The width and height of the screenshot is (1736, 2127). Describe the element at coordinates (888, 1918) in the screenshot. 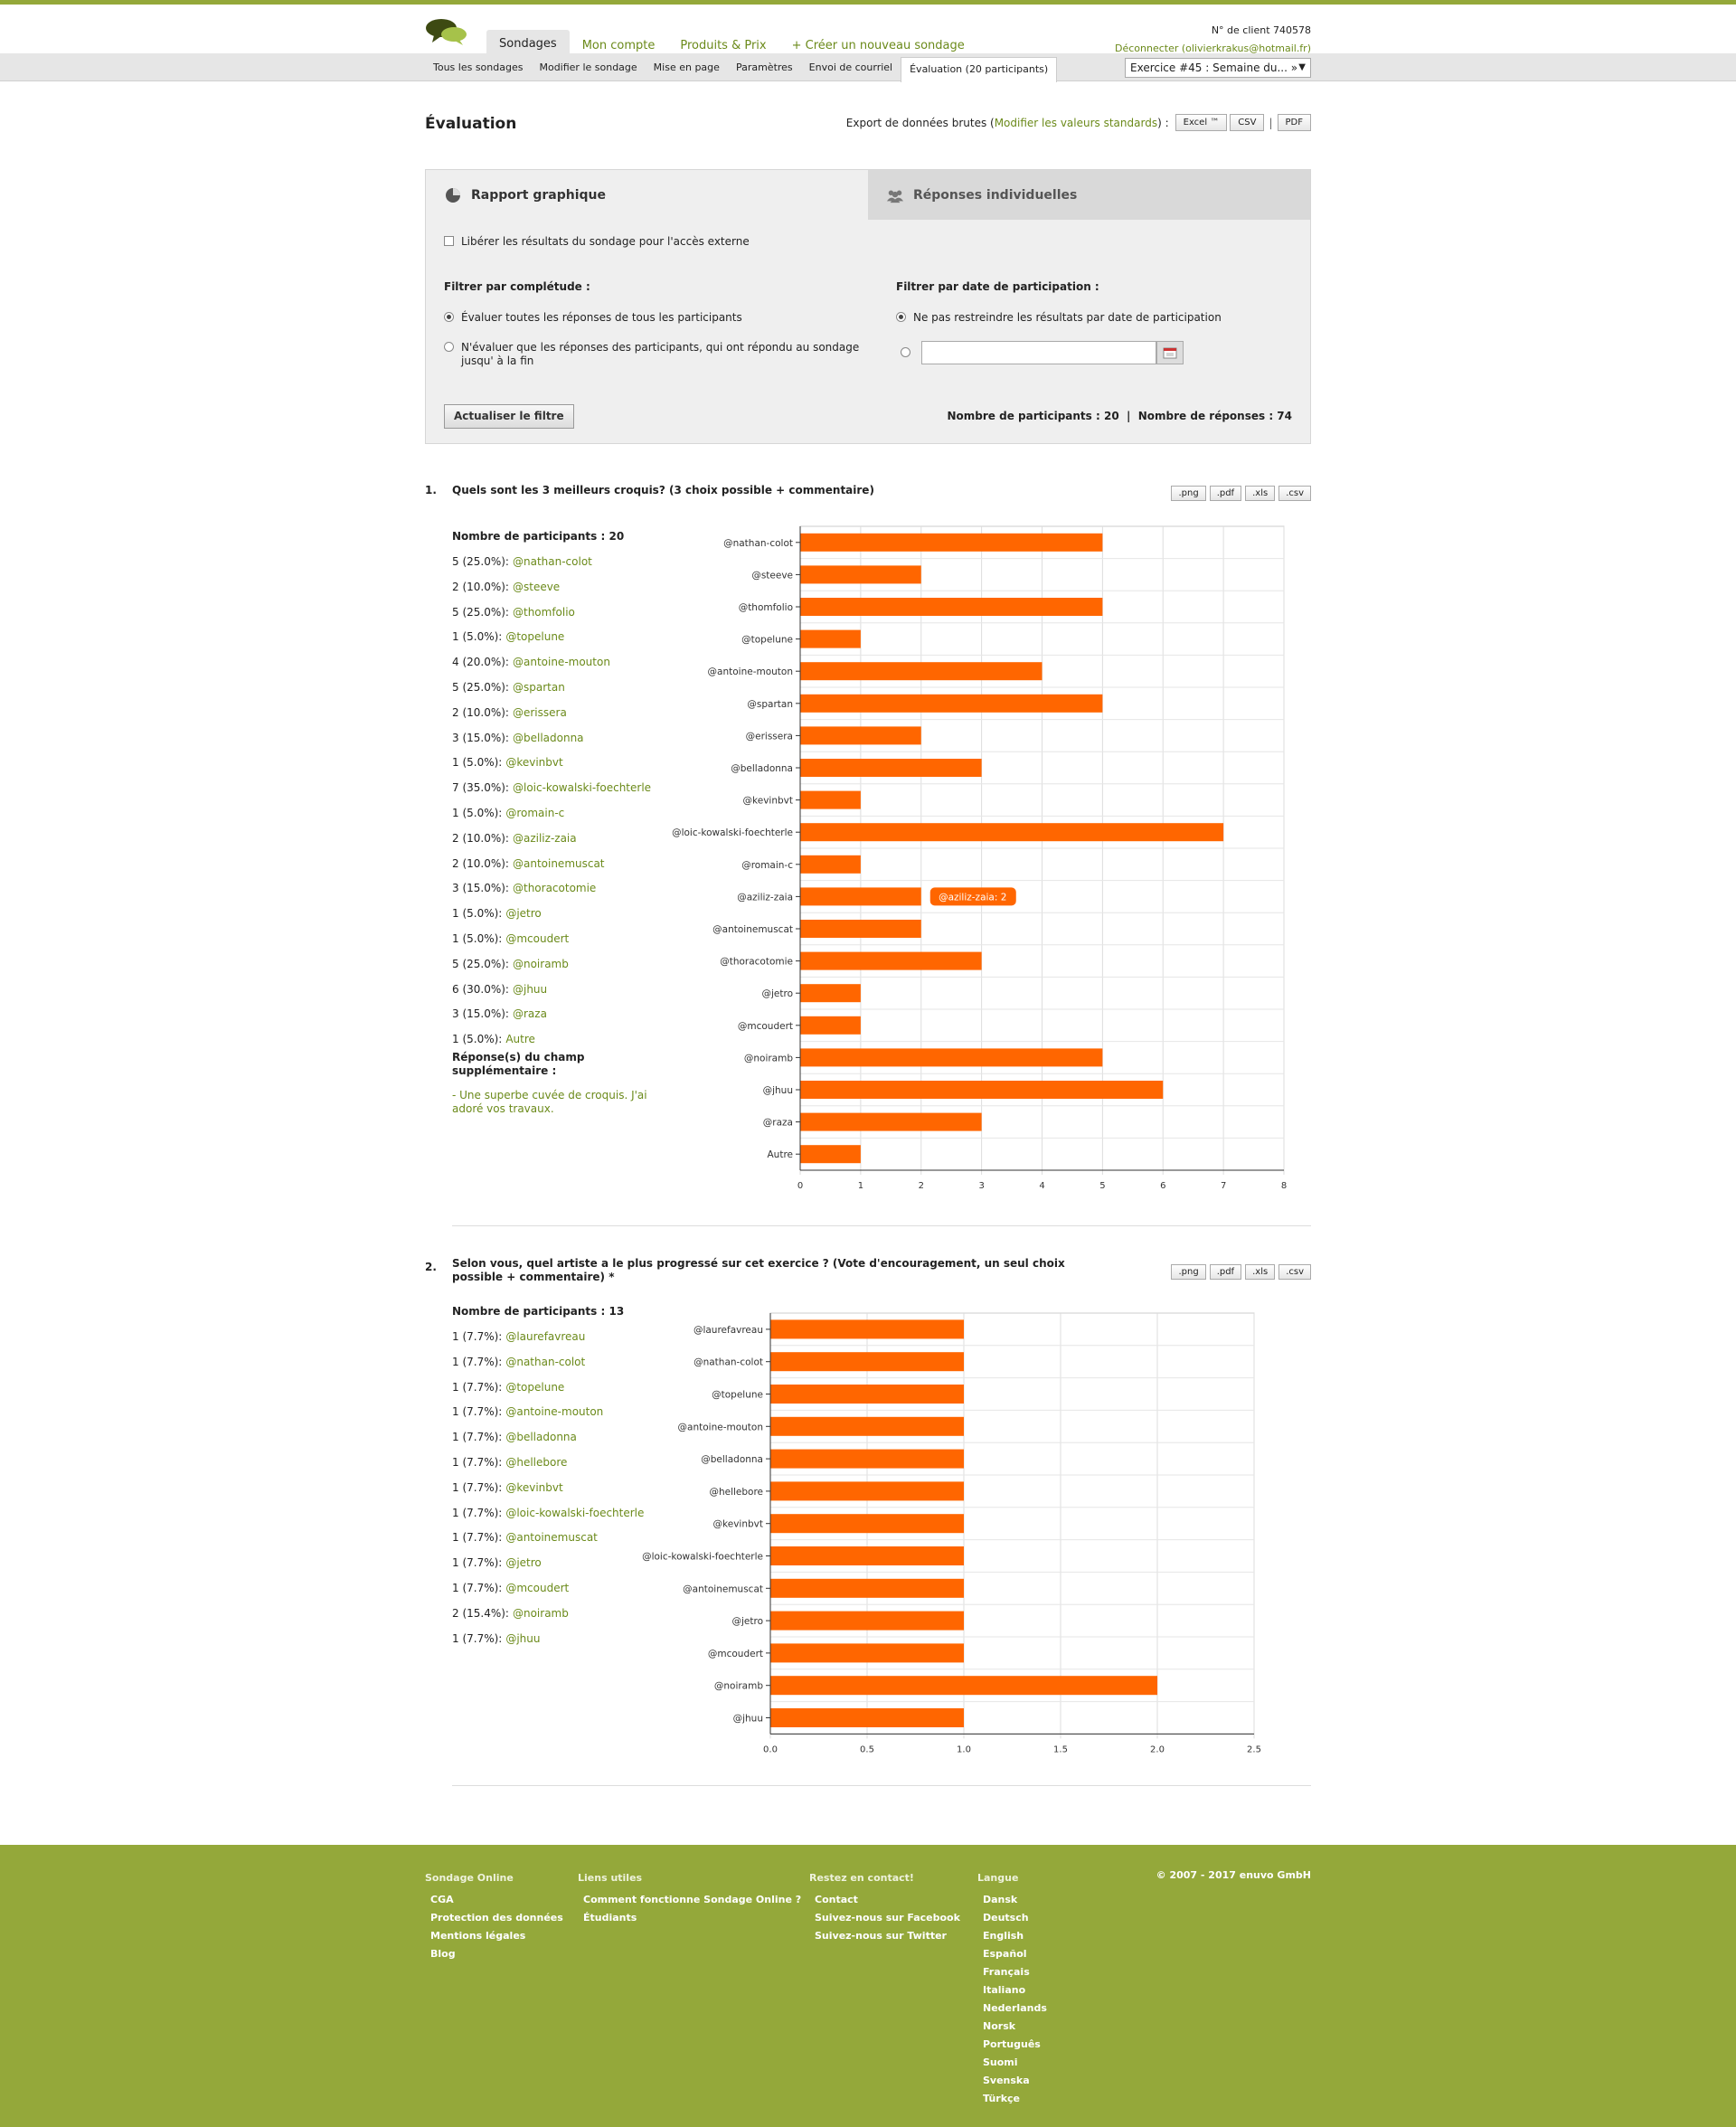

I see `footer-link: Suivez-nous sur Facebook` at that location.